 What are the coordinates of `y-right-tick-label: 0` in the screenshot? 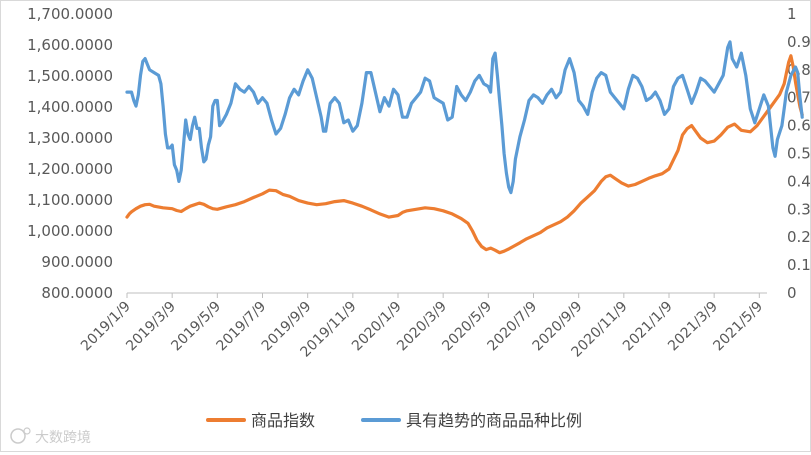 It's located at (792, 293).